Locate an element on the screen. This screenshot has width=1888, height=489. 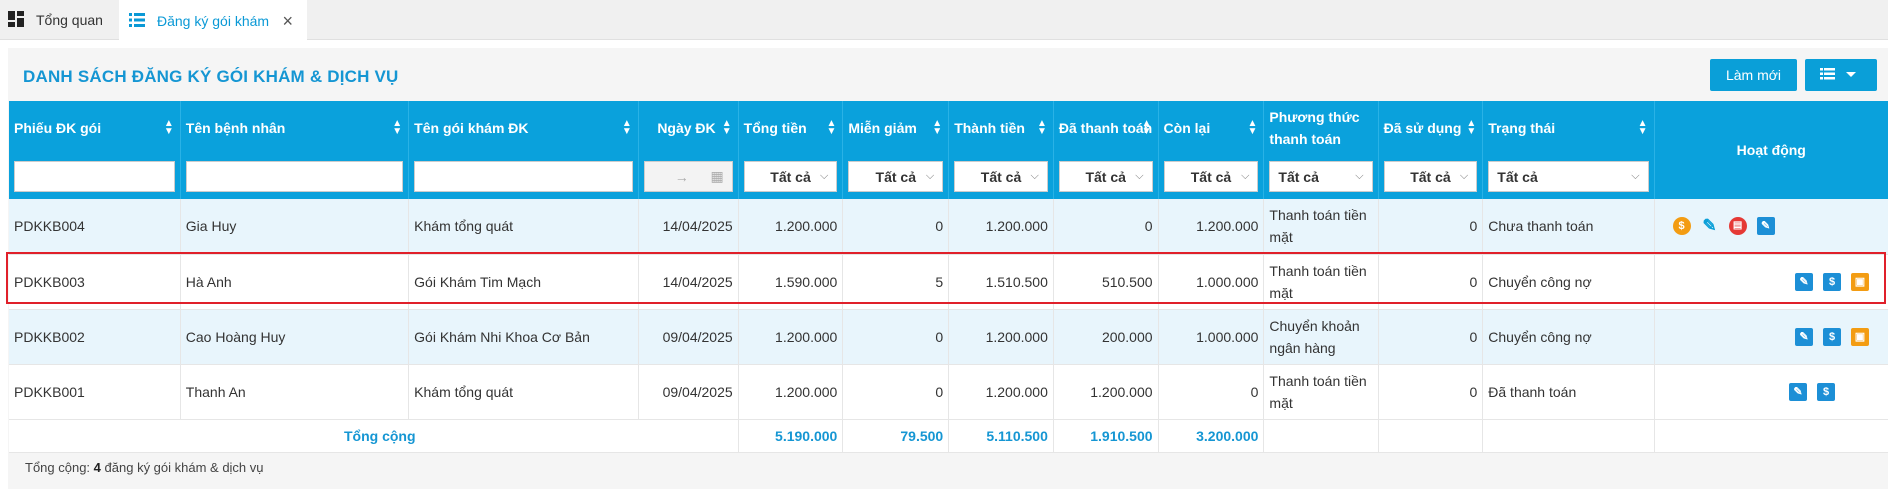
col-header-total: Tổng tiền ▲ ▼ is located at coordinates (791, 127).